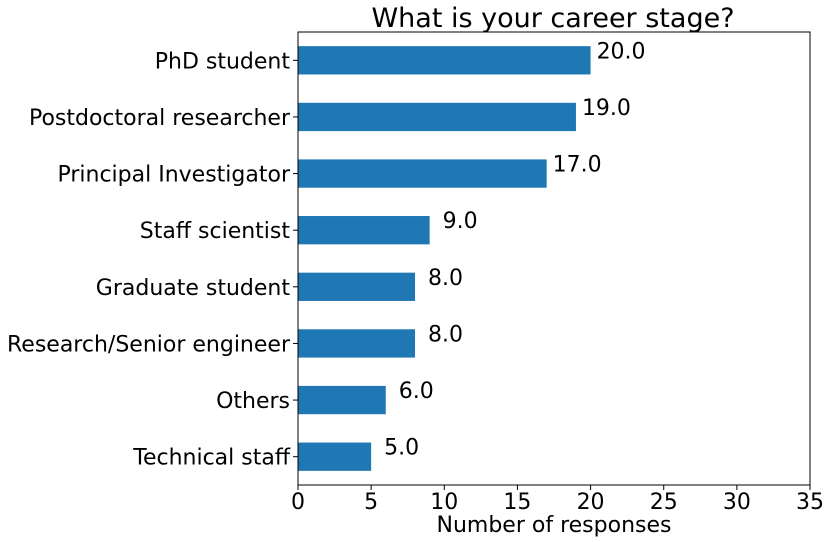 The image size is (830, 542). What do you see at coordinates (577, 165) in the screenshot?
I see `value-label-principal-investigator: 17.0` at bounding box center [577, 165].